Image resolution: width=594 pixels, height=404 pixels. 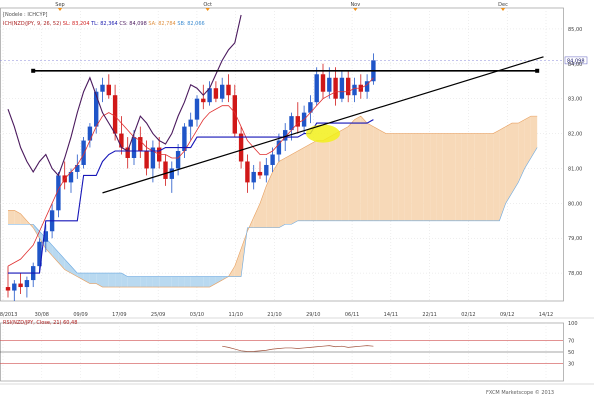 I want to click on rsi-panel: 100 70 50 30, so click(x=289, y=344).